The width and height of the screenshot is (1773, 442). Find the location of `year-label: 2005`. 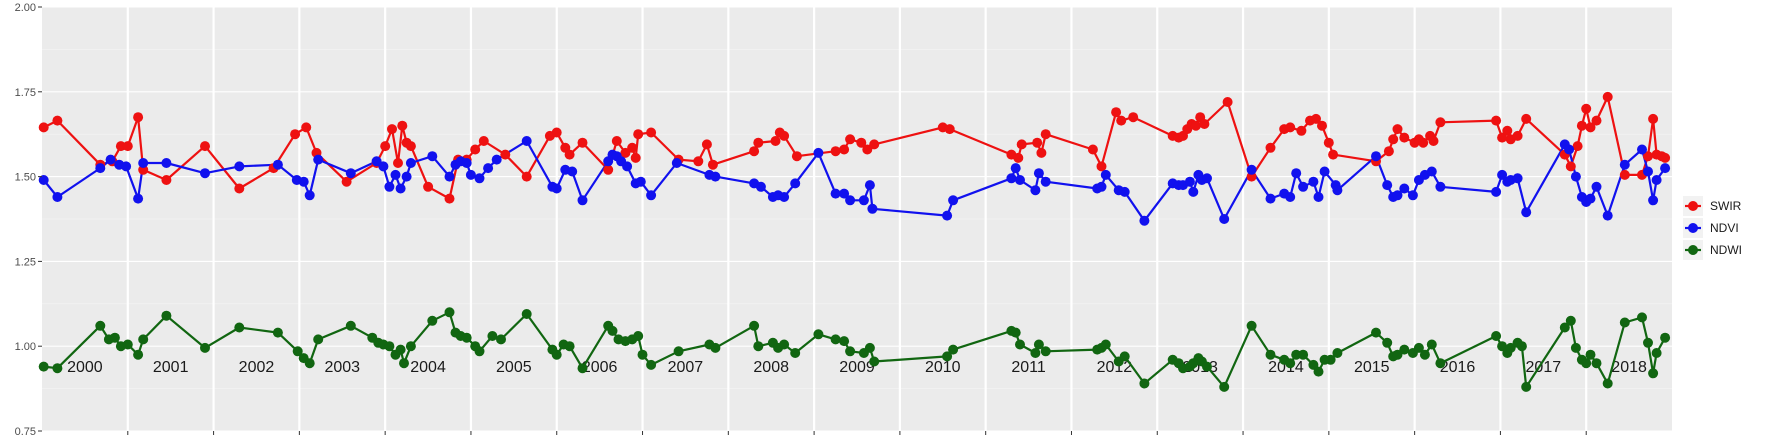

year-label: 2005 is located at coordinates (514, 367).